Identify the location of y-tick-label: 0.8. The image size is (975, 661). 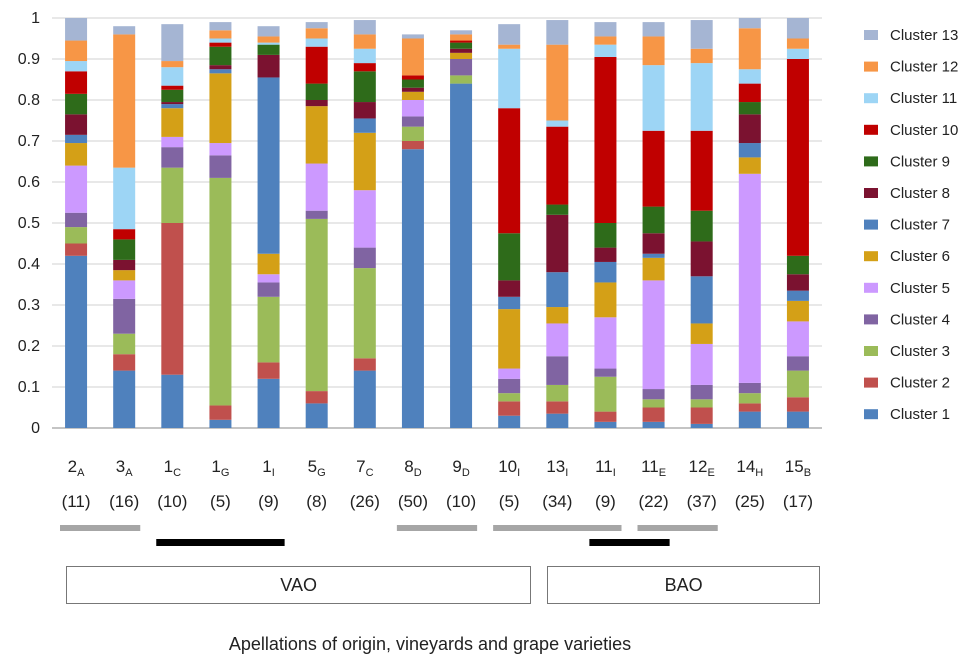
(29, 100).